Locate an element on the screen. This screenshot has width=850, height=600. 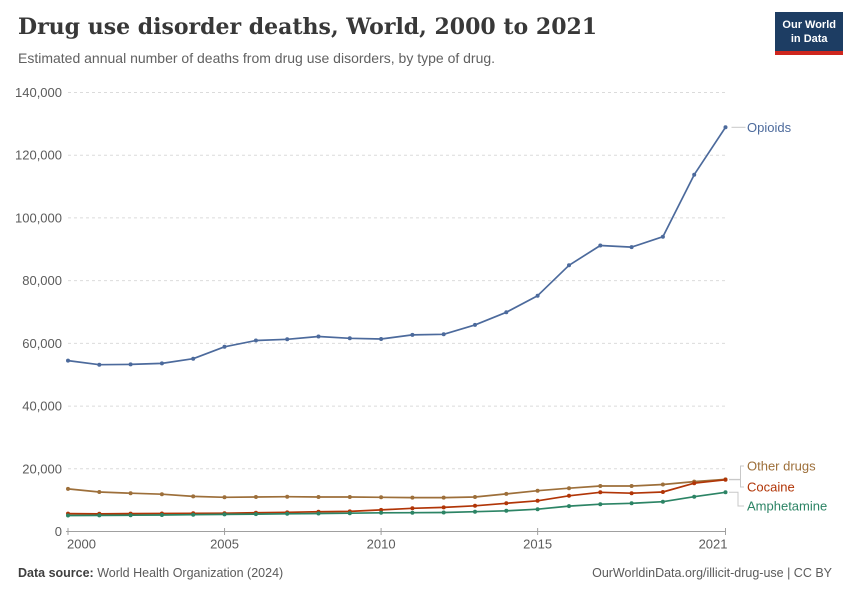
data-point-opioids-2000 is located at coordinates (68, 360).